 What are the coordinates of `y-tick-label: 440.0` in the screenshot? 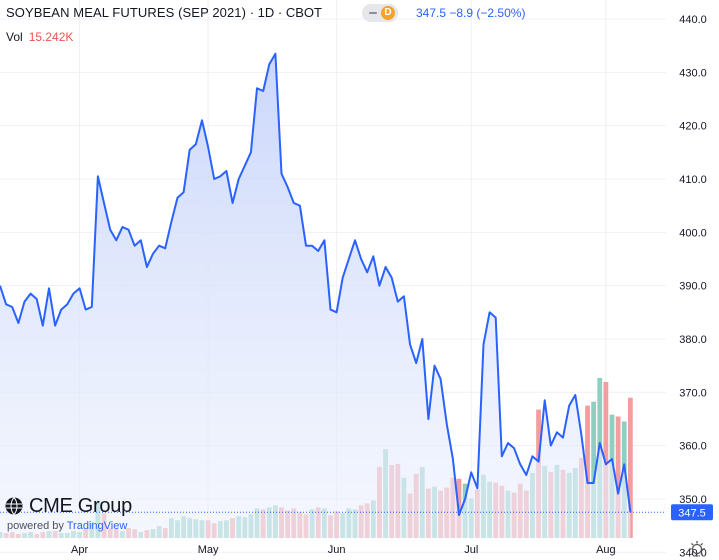 It's located at (693, 20).